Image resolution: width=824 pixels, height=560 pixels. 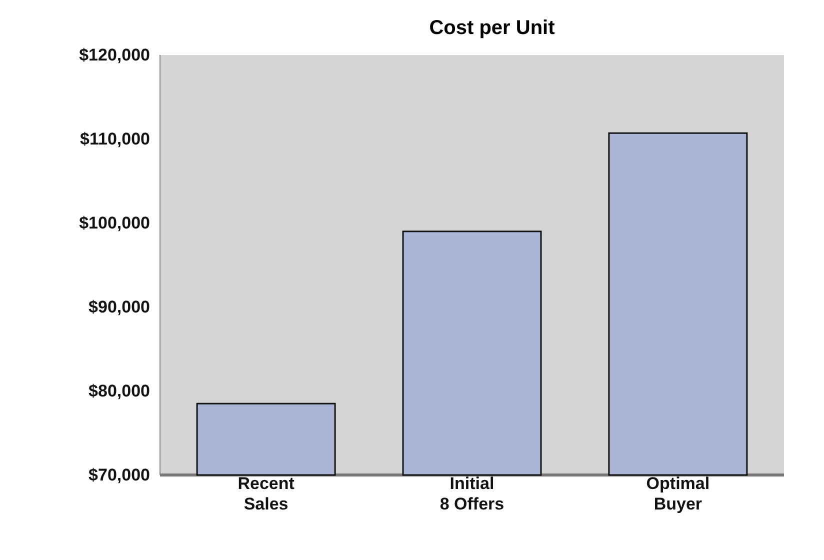 I want to click on y-tick-label: $80,000, so click(x=119, y=390).